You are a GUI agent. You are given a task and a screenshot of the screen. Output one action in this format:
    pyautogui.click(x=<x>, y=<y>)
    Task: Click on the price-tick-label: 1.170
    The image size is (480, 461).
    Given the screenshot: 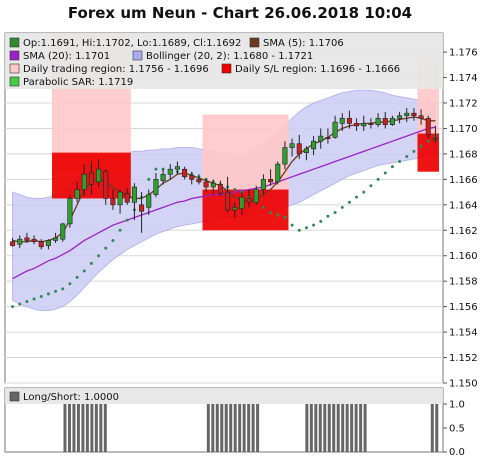 What is the action you would take?
    pyautogui.click(x=463, y=129)
    